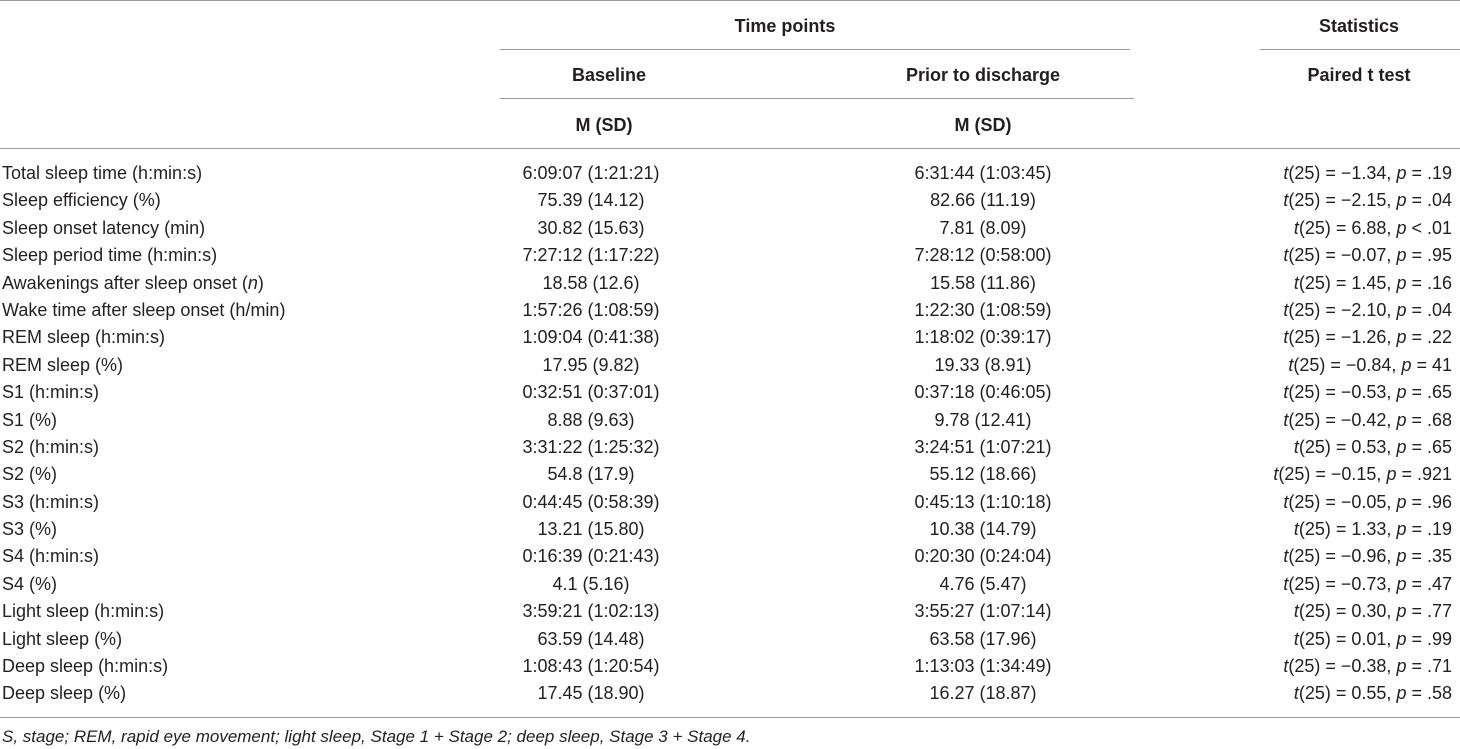 The width and height of the screenshot is (1460, 749). What do you see at coordinates (983, 364) in the screenshot?
I see `discharge-value: 19.33 (8.91)` at bounding box center [983, 364].